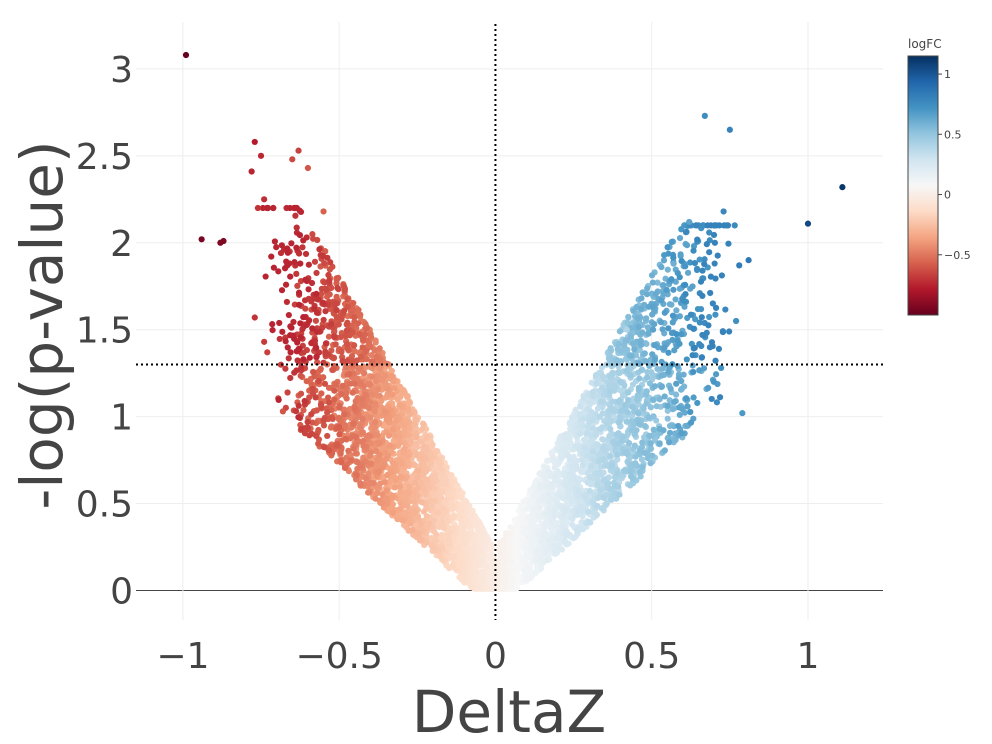 This screenshot has width=992, height=744. I want to click on x-tick-label: −1, so click(182, 656).